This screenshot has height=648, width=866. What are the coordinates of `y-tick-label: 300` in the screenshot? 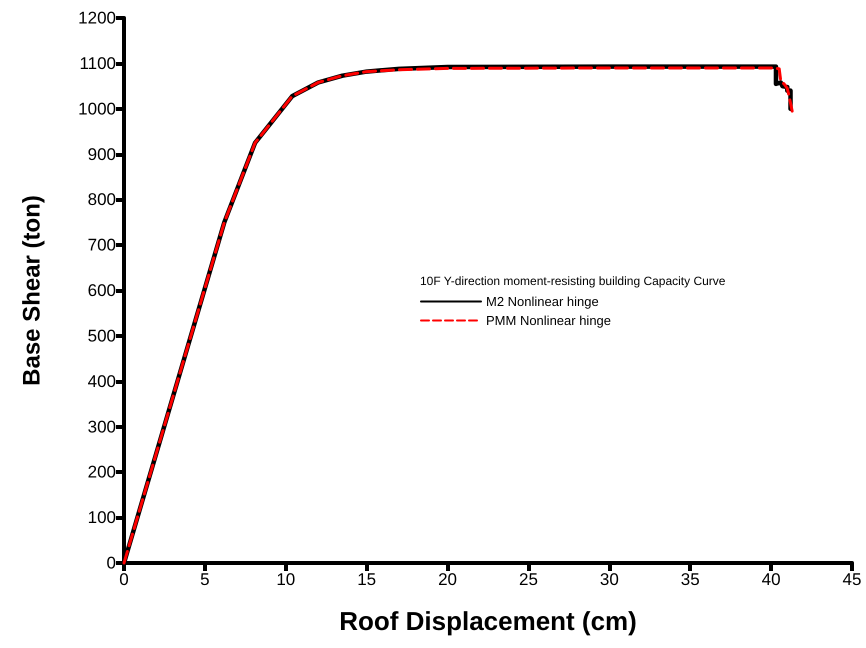 It's located at (102, 426).